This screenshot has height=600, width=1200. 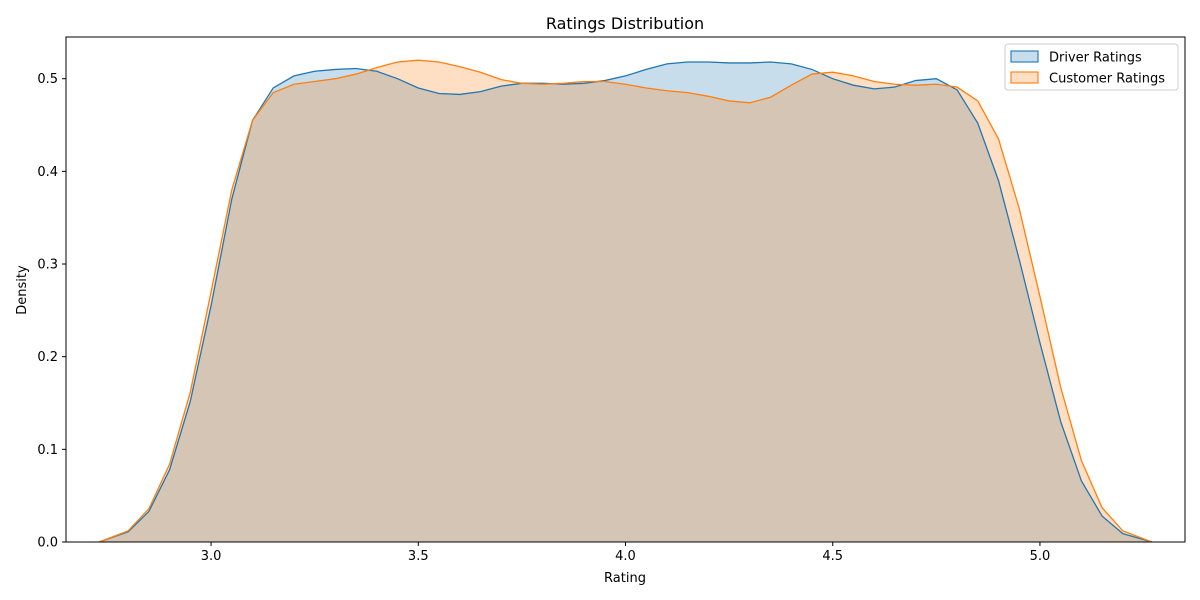 What do you see at coordinates (1024, 56) in the screenshot?
I see `legend-swatch-driver-ratings` at bounding box center [1024, 56].